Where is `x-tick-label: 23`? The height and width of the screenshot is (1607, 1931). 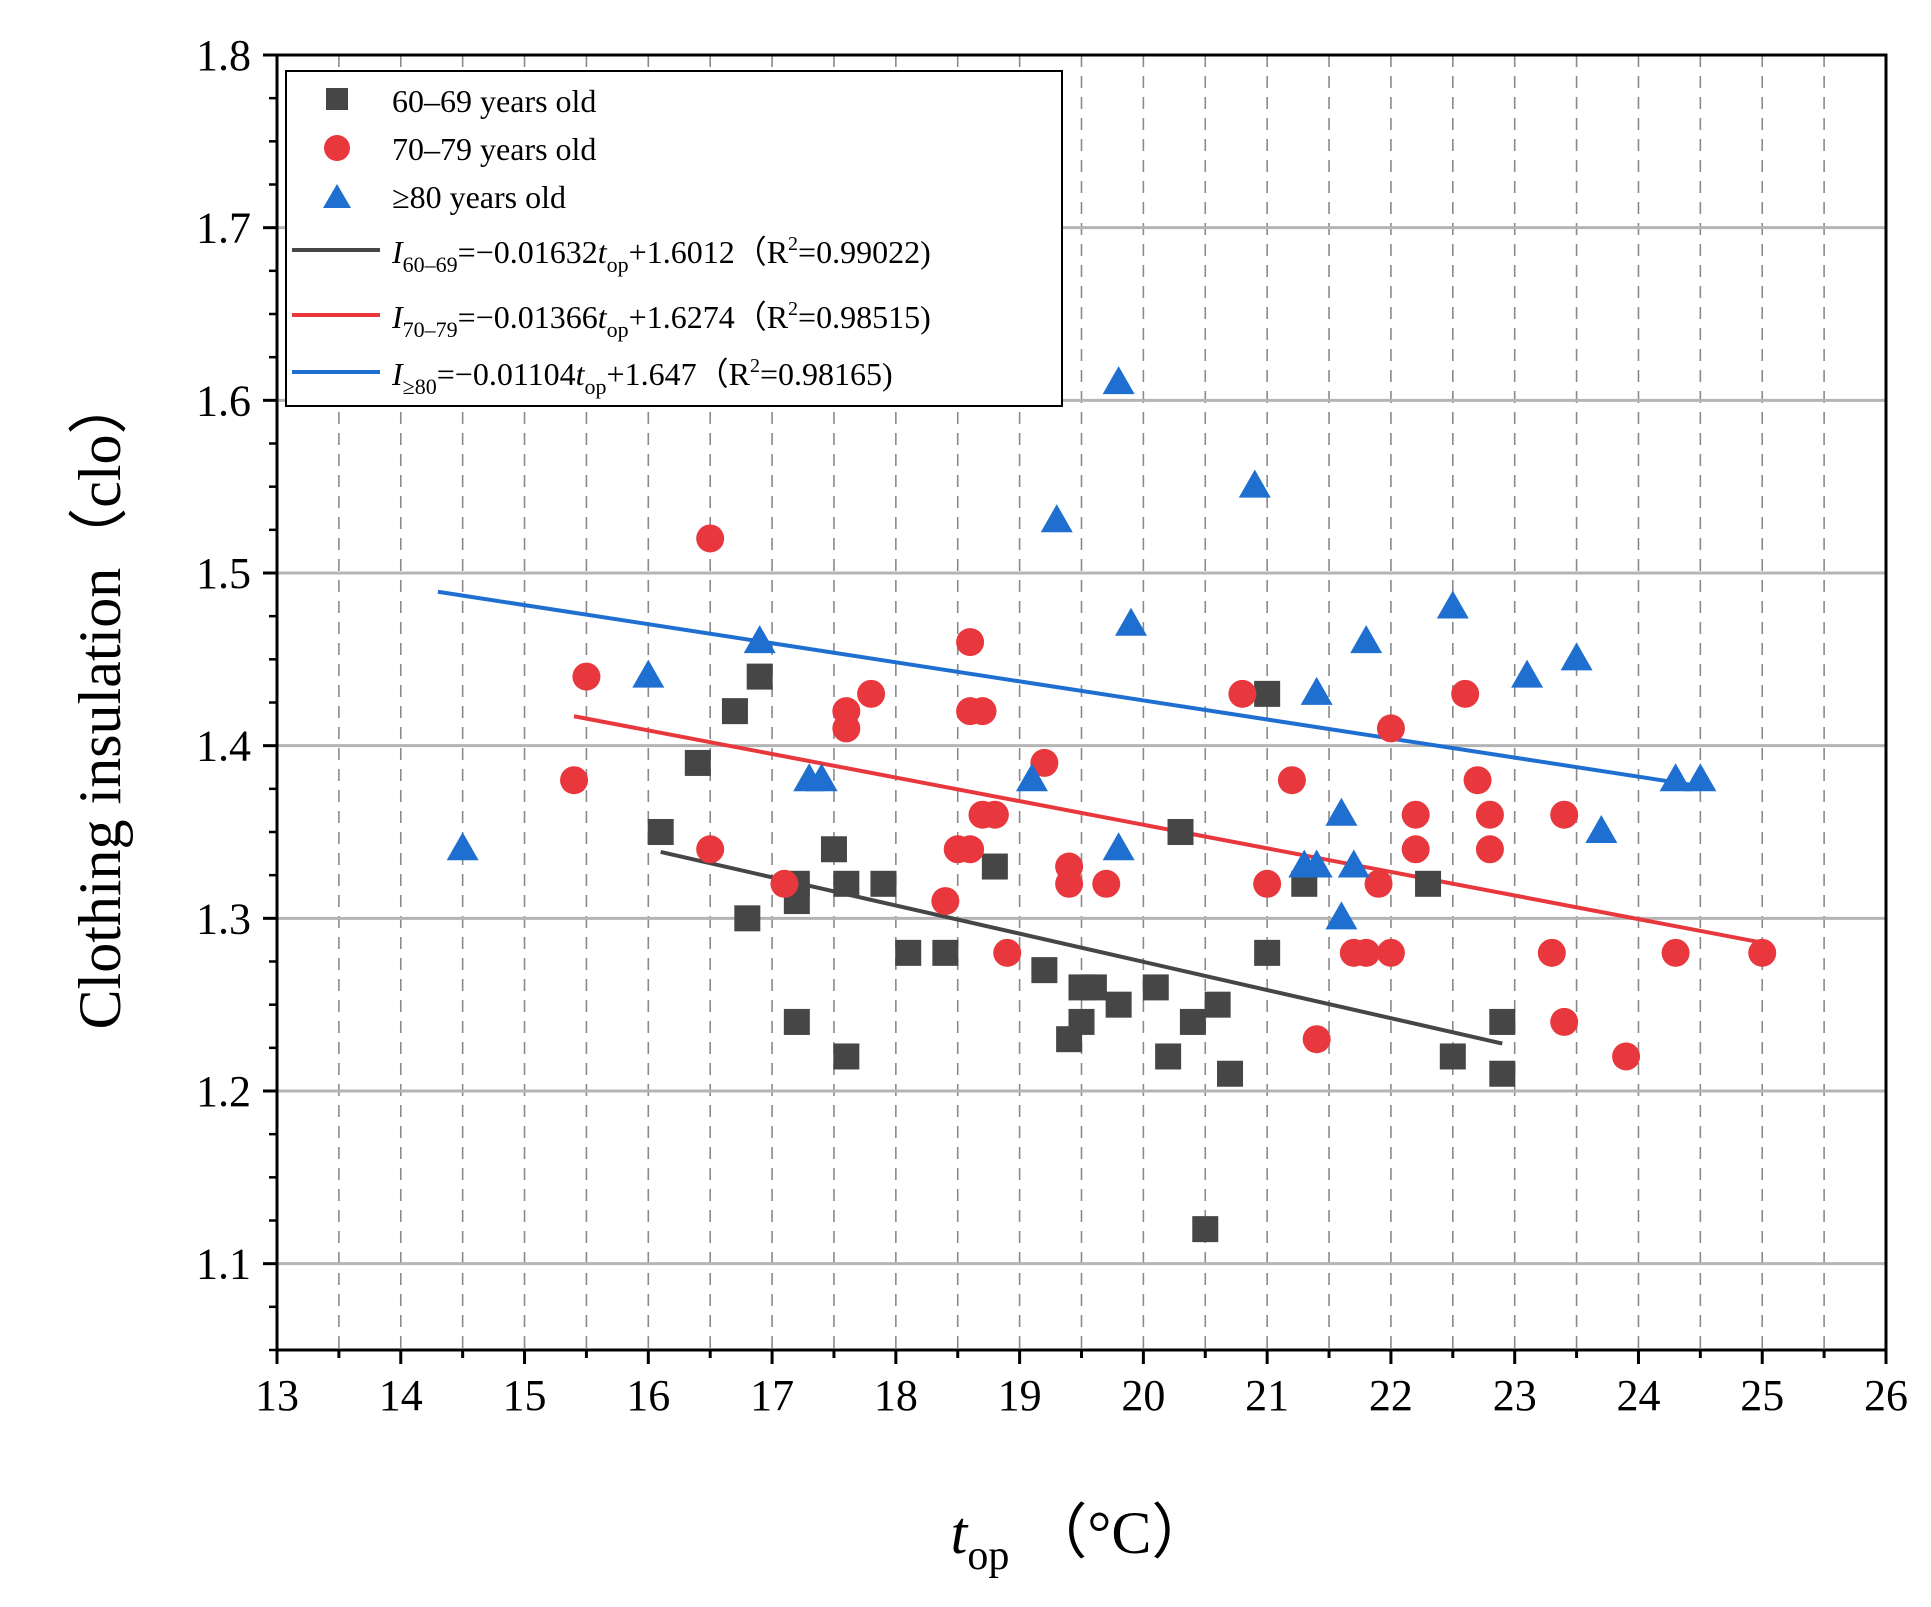 x-tick-label: 23 is located at coordinates (1515, 1395).